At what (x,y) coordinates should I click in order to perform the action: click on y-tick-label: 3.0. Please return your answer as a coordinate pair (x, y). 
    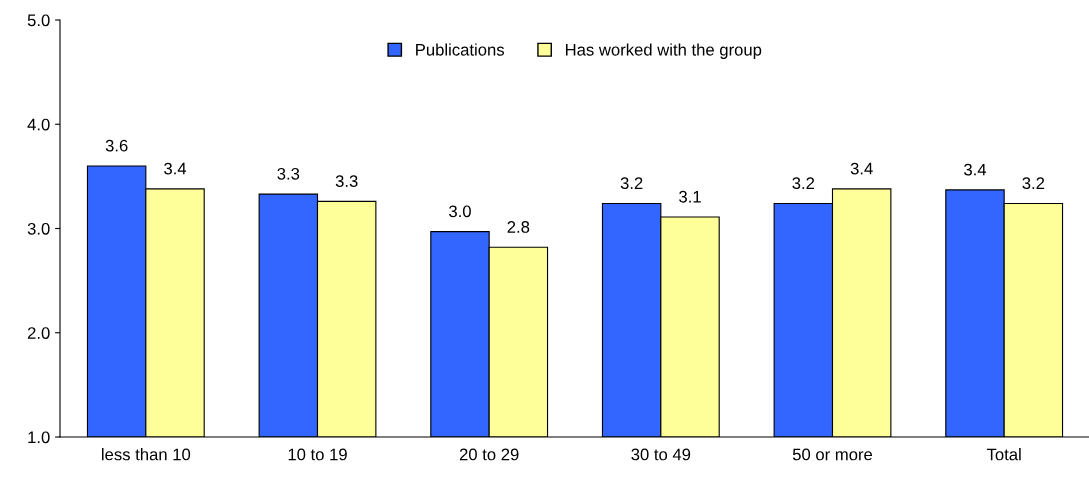
    Looking at the image, I should click on (38, 228).